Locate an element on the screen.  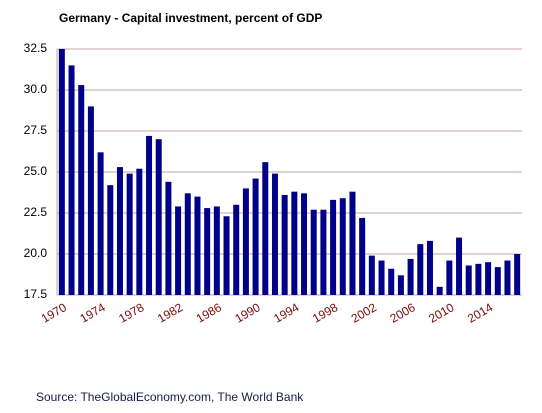
x-tick-label: 1982 is located at coordinates (170, 313).